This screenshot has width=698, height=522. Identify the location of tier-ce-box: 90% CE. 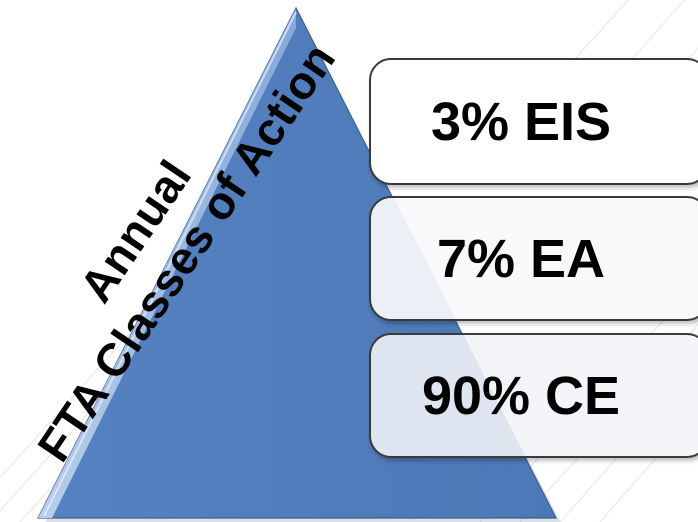
(533, 395).